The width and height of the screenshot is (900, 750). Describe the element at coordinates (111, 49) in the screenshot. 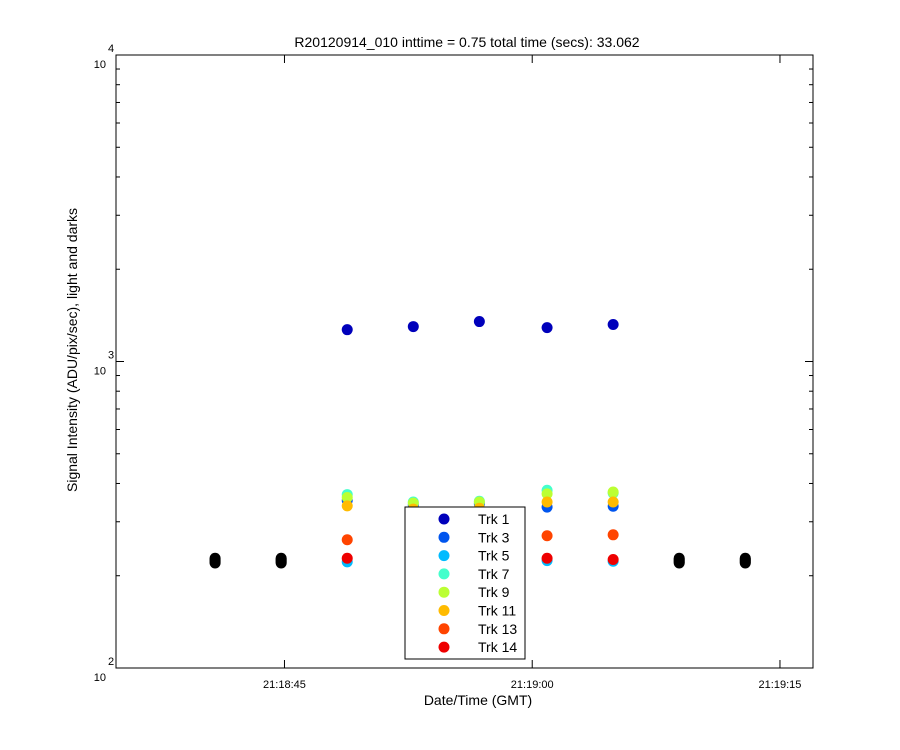

I see `y-tick-exponent: 4` at that location.